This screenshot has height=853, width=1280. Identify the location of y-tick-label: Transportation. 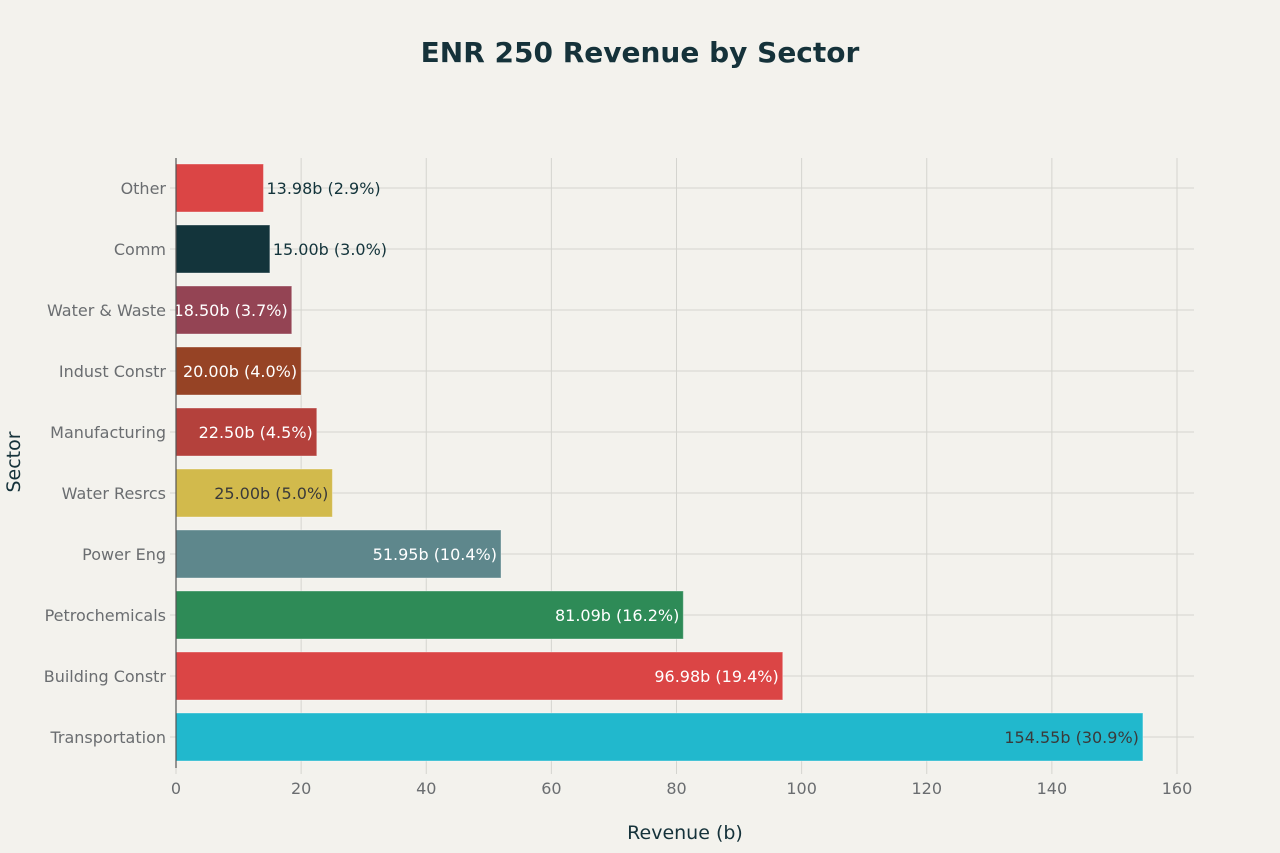
(107, 737).